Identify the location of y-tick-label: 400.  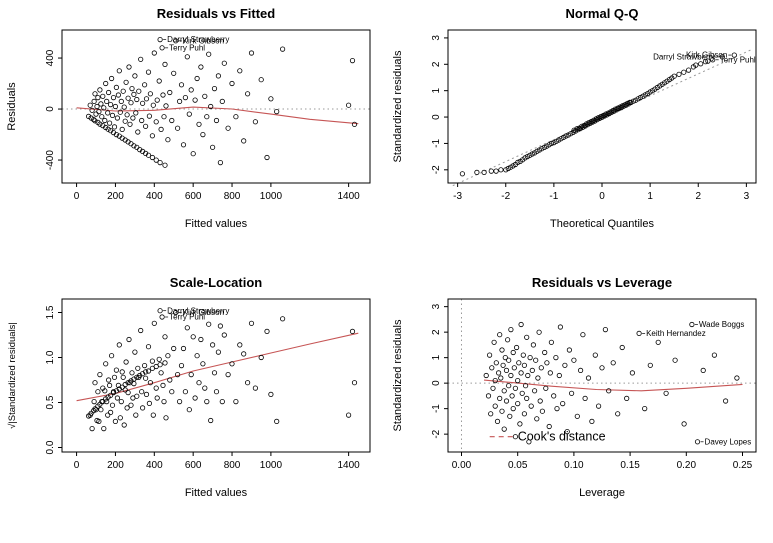
(50, 57).